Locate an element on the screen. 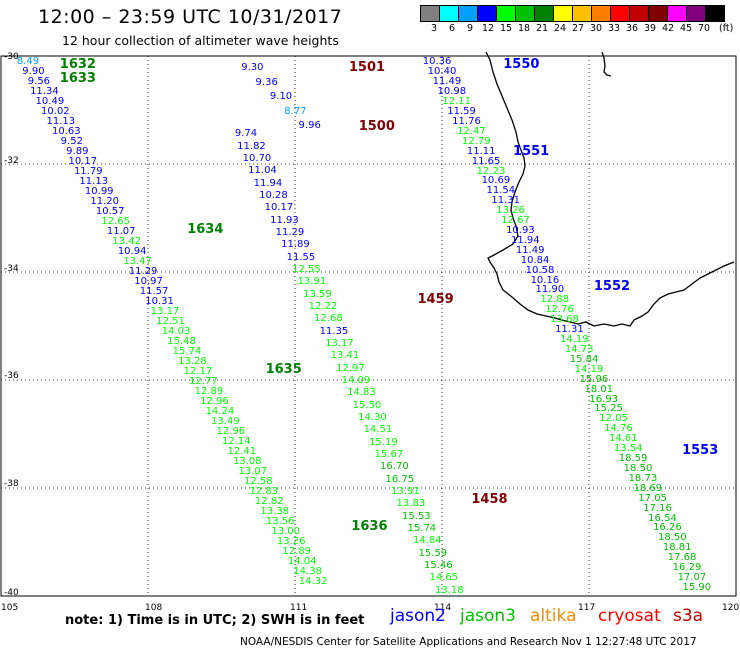 This screenshot has height=650, width=740. swh-value: 10.49 is located at coordinates (50, 102).